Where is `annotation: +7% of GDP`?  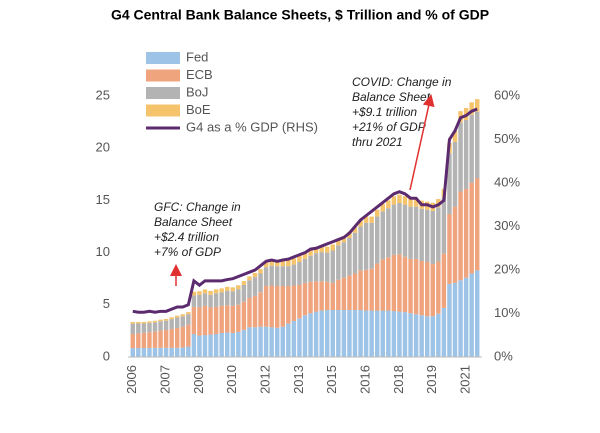
annotation: +7% of GDP is located at coordinates (187, 252).